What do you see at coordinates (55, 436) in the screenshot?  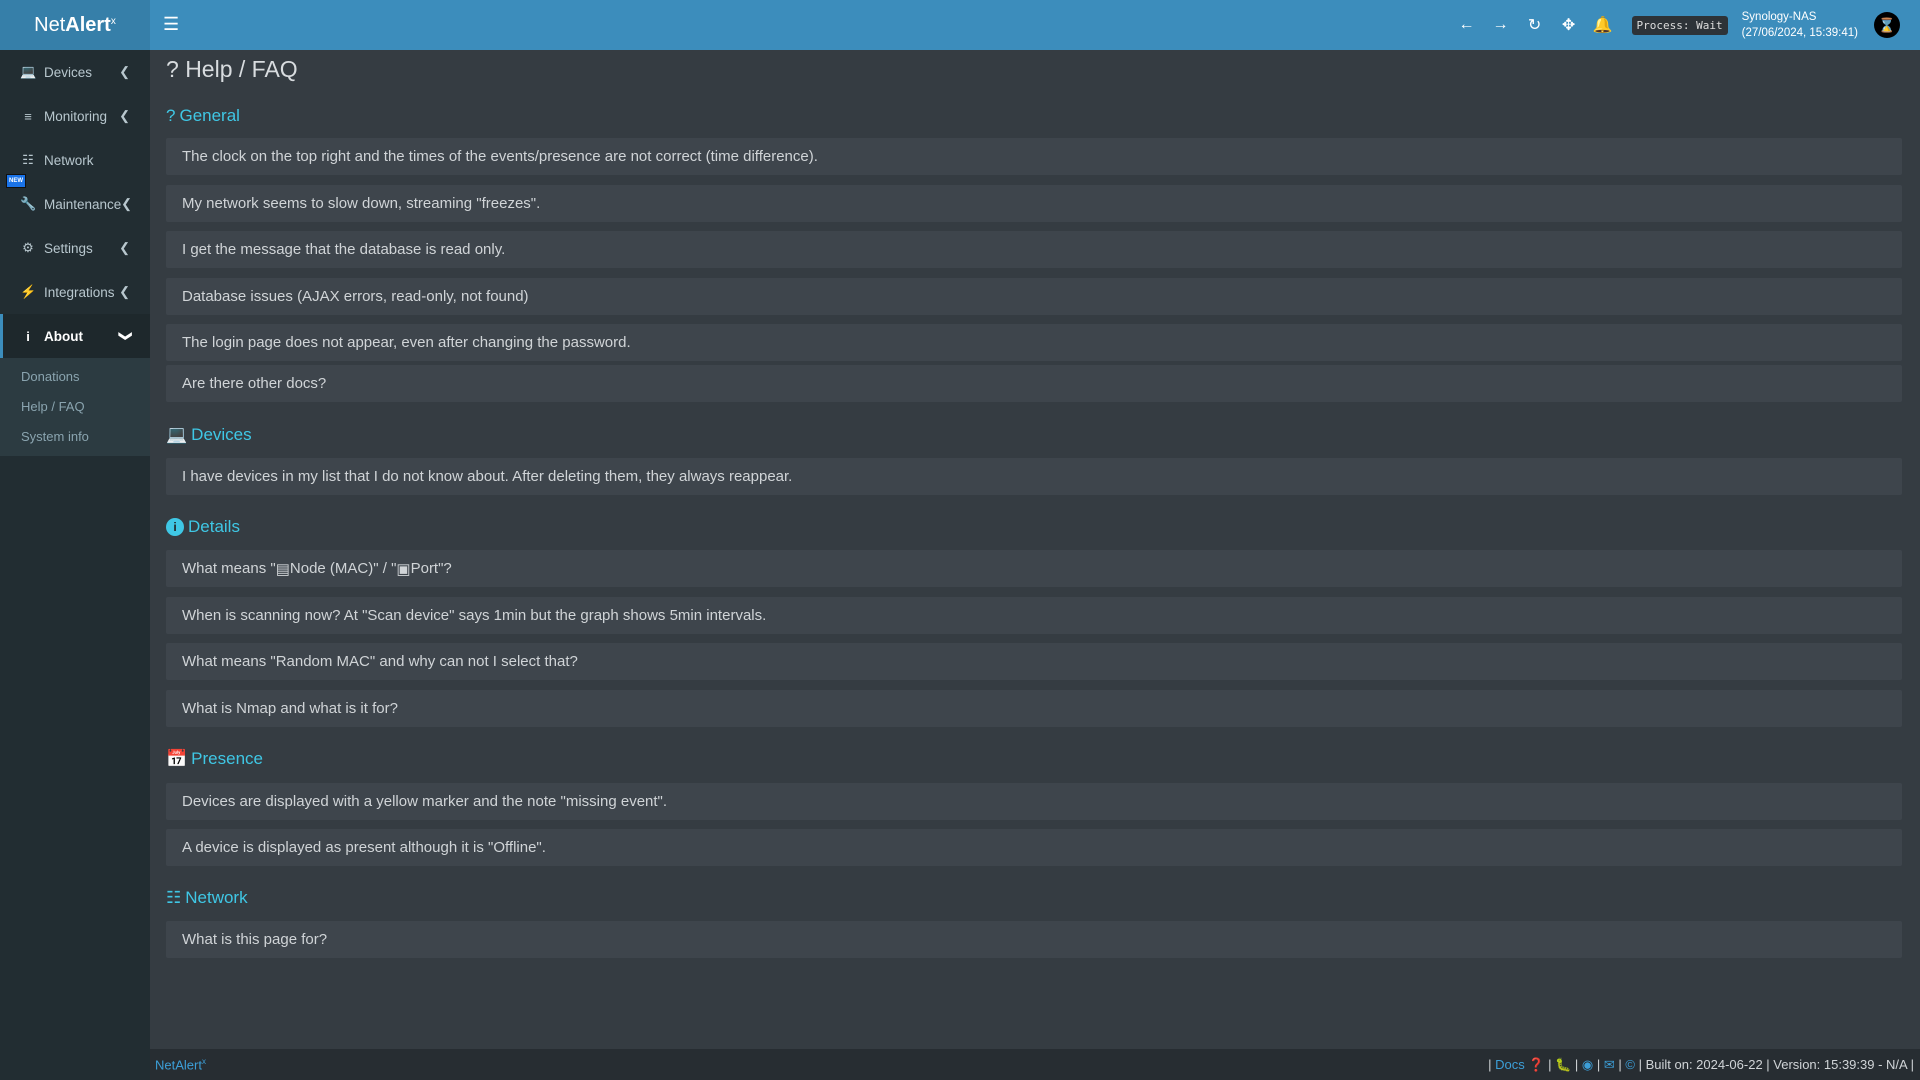 I see `submenu-system-info: System info` at bounding box center [55, 436].